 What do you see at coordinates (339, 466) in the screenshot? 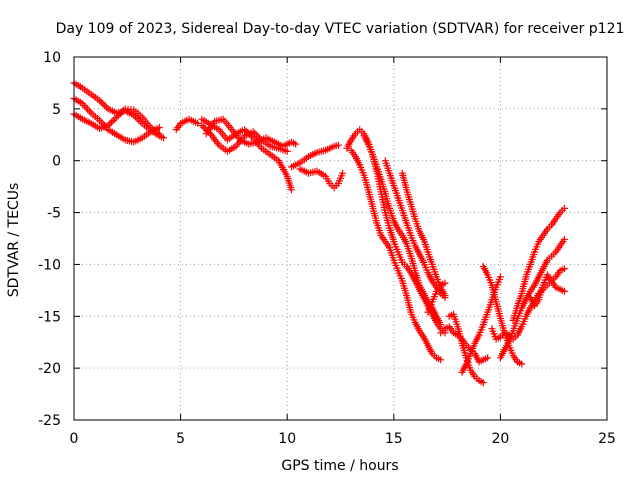
I see `x-axis-title: GPS time / hours` at bounding box center [339, 466].